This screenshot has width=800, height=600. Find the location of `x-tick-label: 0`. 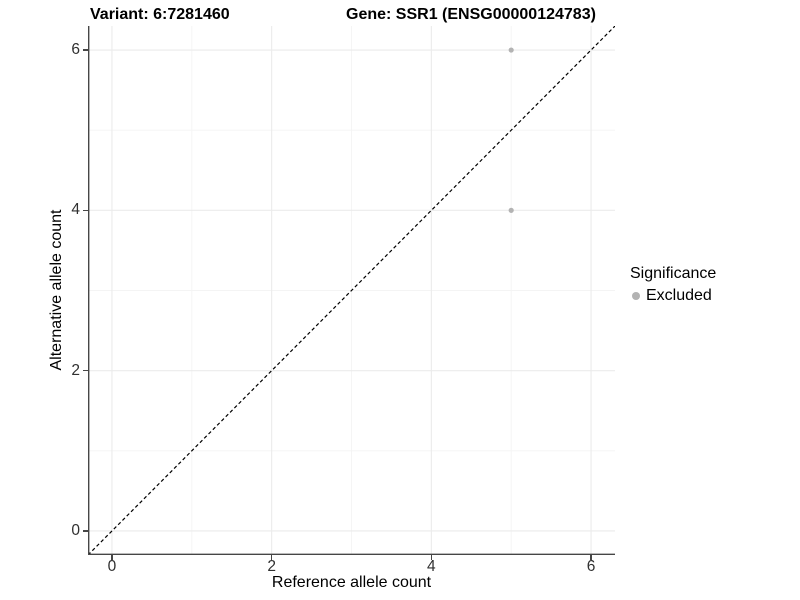

x-tick-label: 0 is located at coordinates (112, 566).